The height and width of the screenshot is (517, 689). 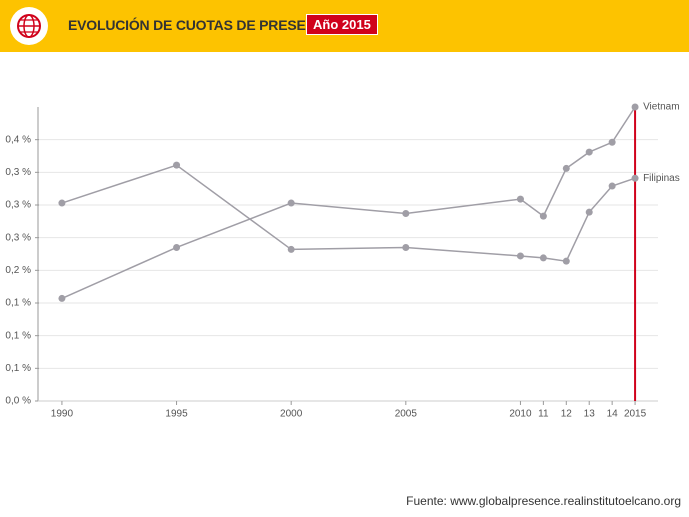 I want to click on x-tick-label: 2010, so click(x=520, y=414).